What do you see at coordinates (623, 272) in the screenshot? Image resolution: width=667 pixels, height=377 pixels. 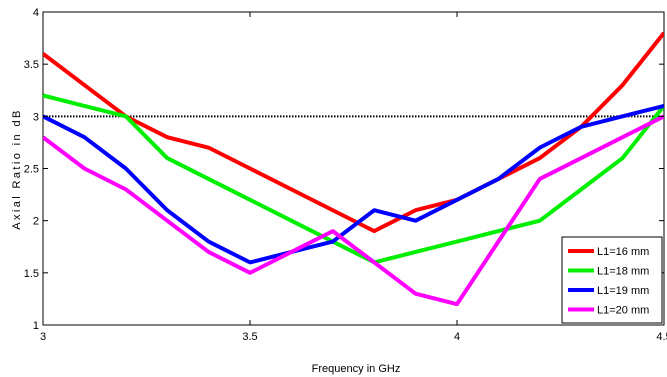 I see `legend-label-2: L1=18 mm` at bounding box center [623, 272].